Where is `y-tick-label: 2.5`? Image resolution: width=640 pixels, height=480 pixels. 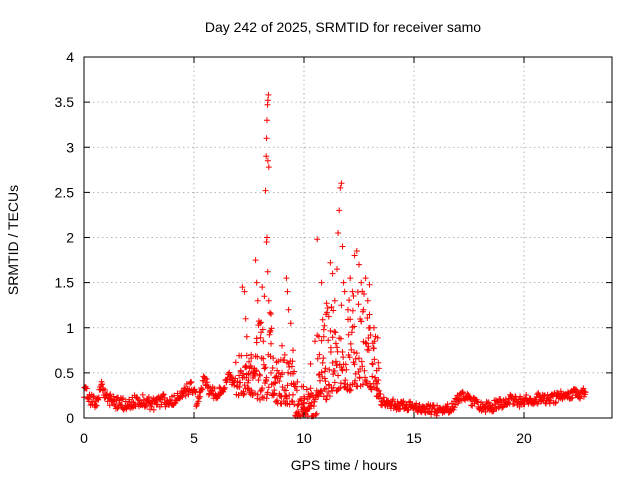 y-tick-label: 2.5 is located at coordinates (65, 192).